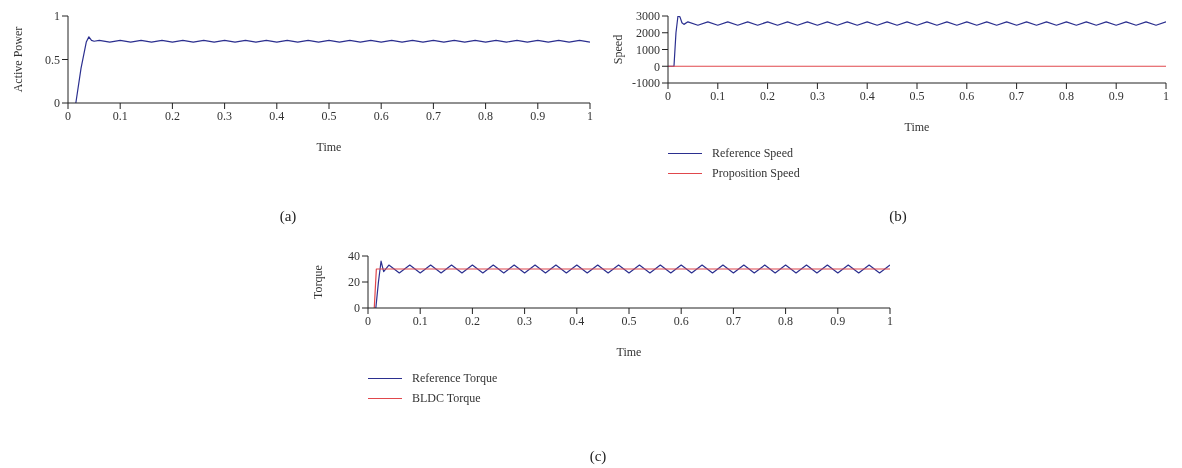  I want to click on y-tick-label: 1, so click(57, 16).